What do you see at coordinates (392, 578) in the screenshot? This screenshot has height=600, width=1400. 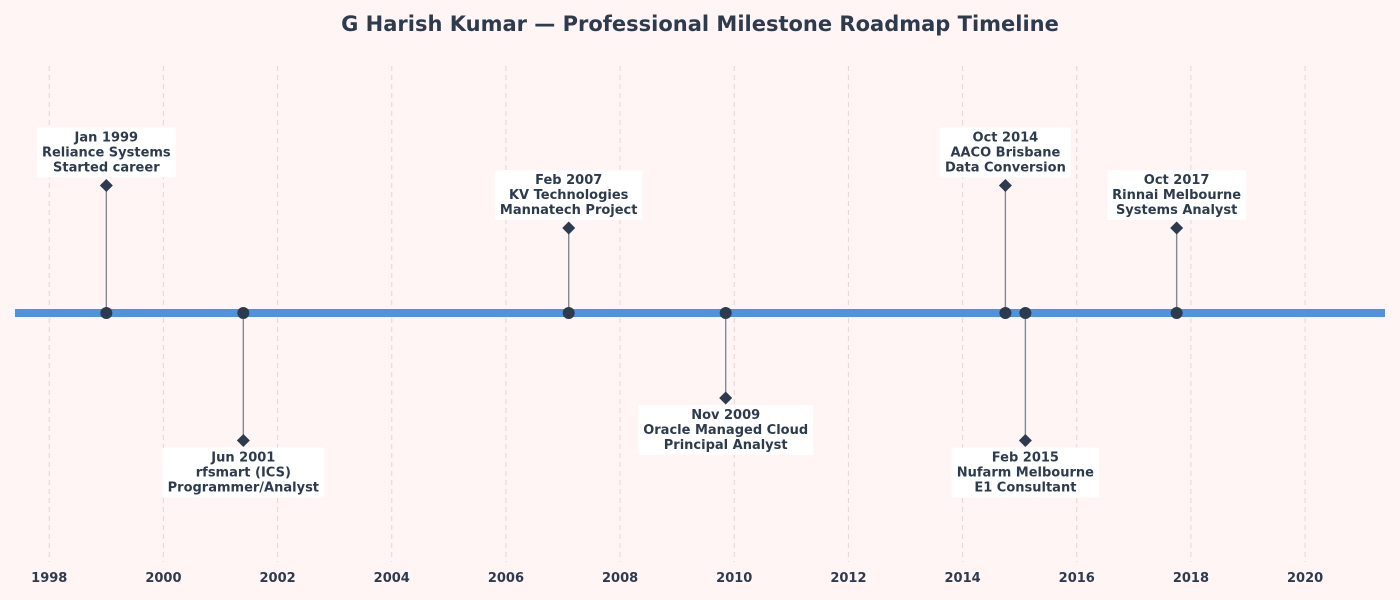 I see `x-tick-label: 2004` at bounding box center [392, 578].